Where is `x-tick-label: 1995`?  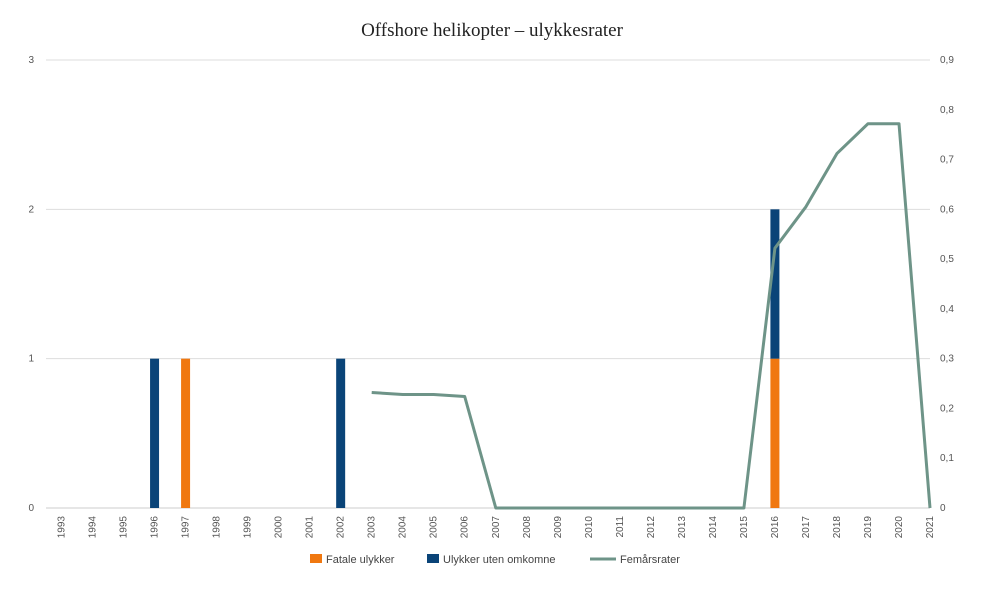 x-tick-label: 1995 is located at coordinates (124, 527).